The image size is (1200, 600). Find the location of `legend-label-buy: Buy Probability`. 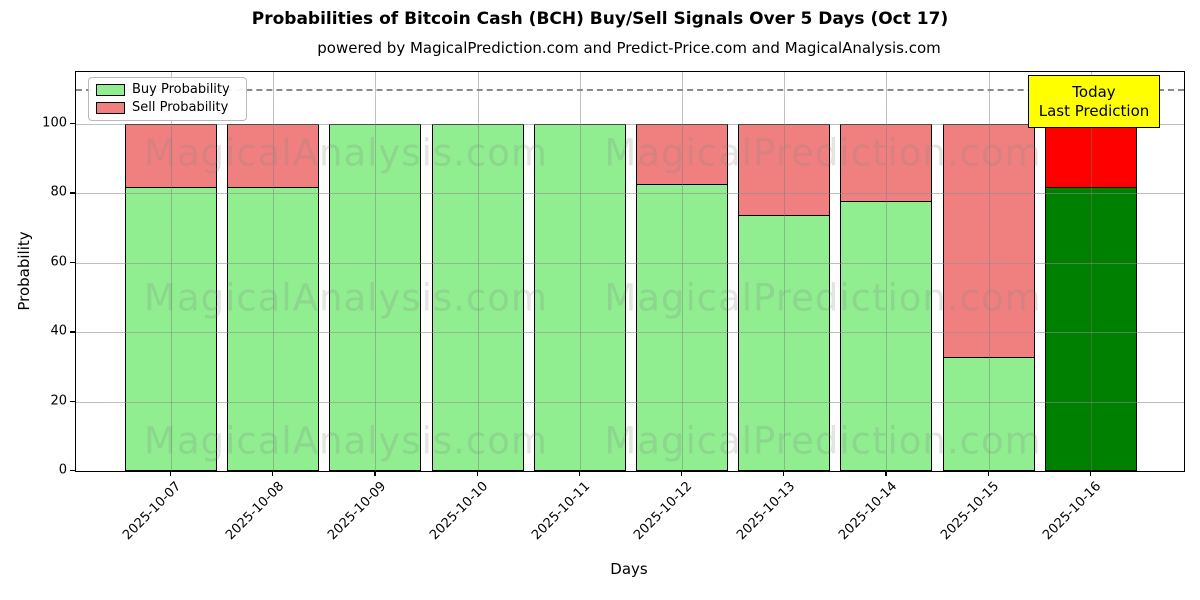

legend-label-buy: Buy Probability is located at coordinates (181, 90).